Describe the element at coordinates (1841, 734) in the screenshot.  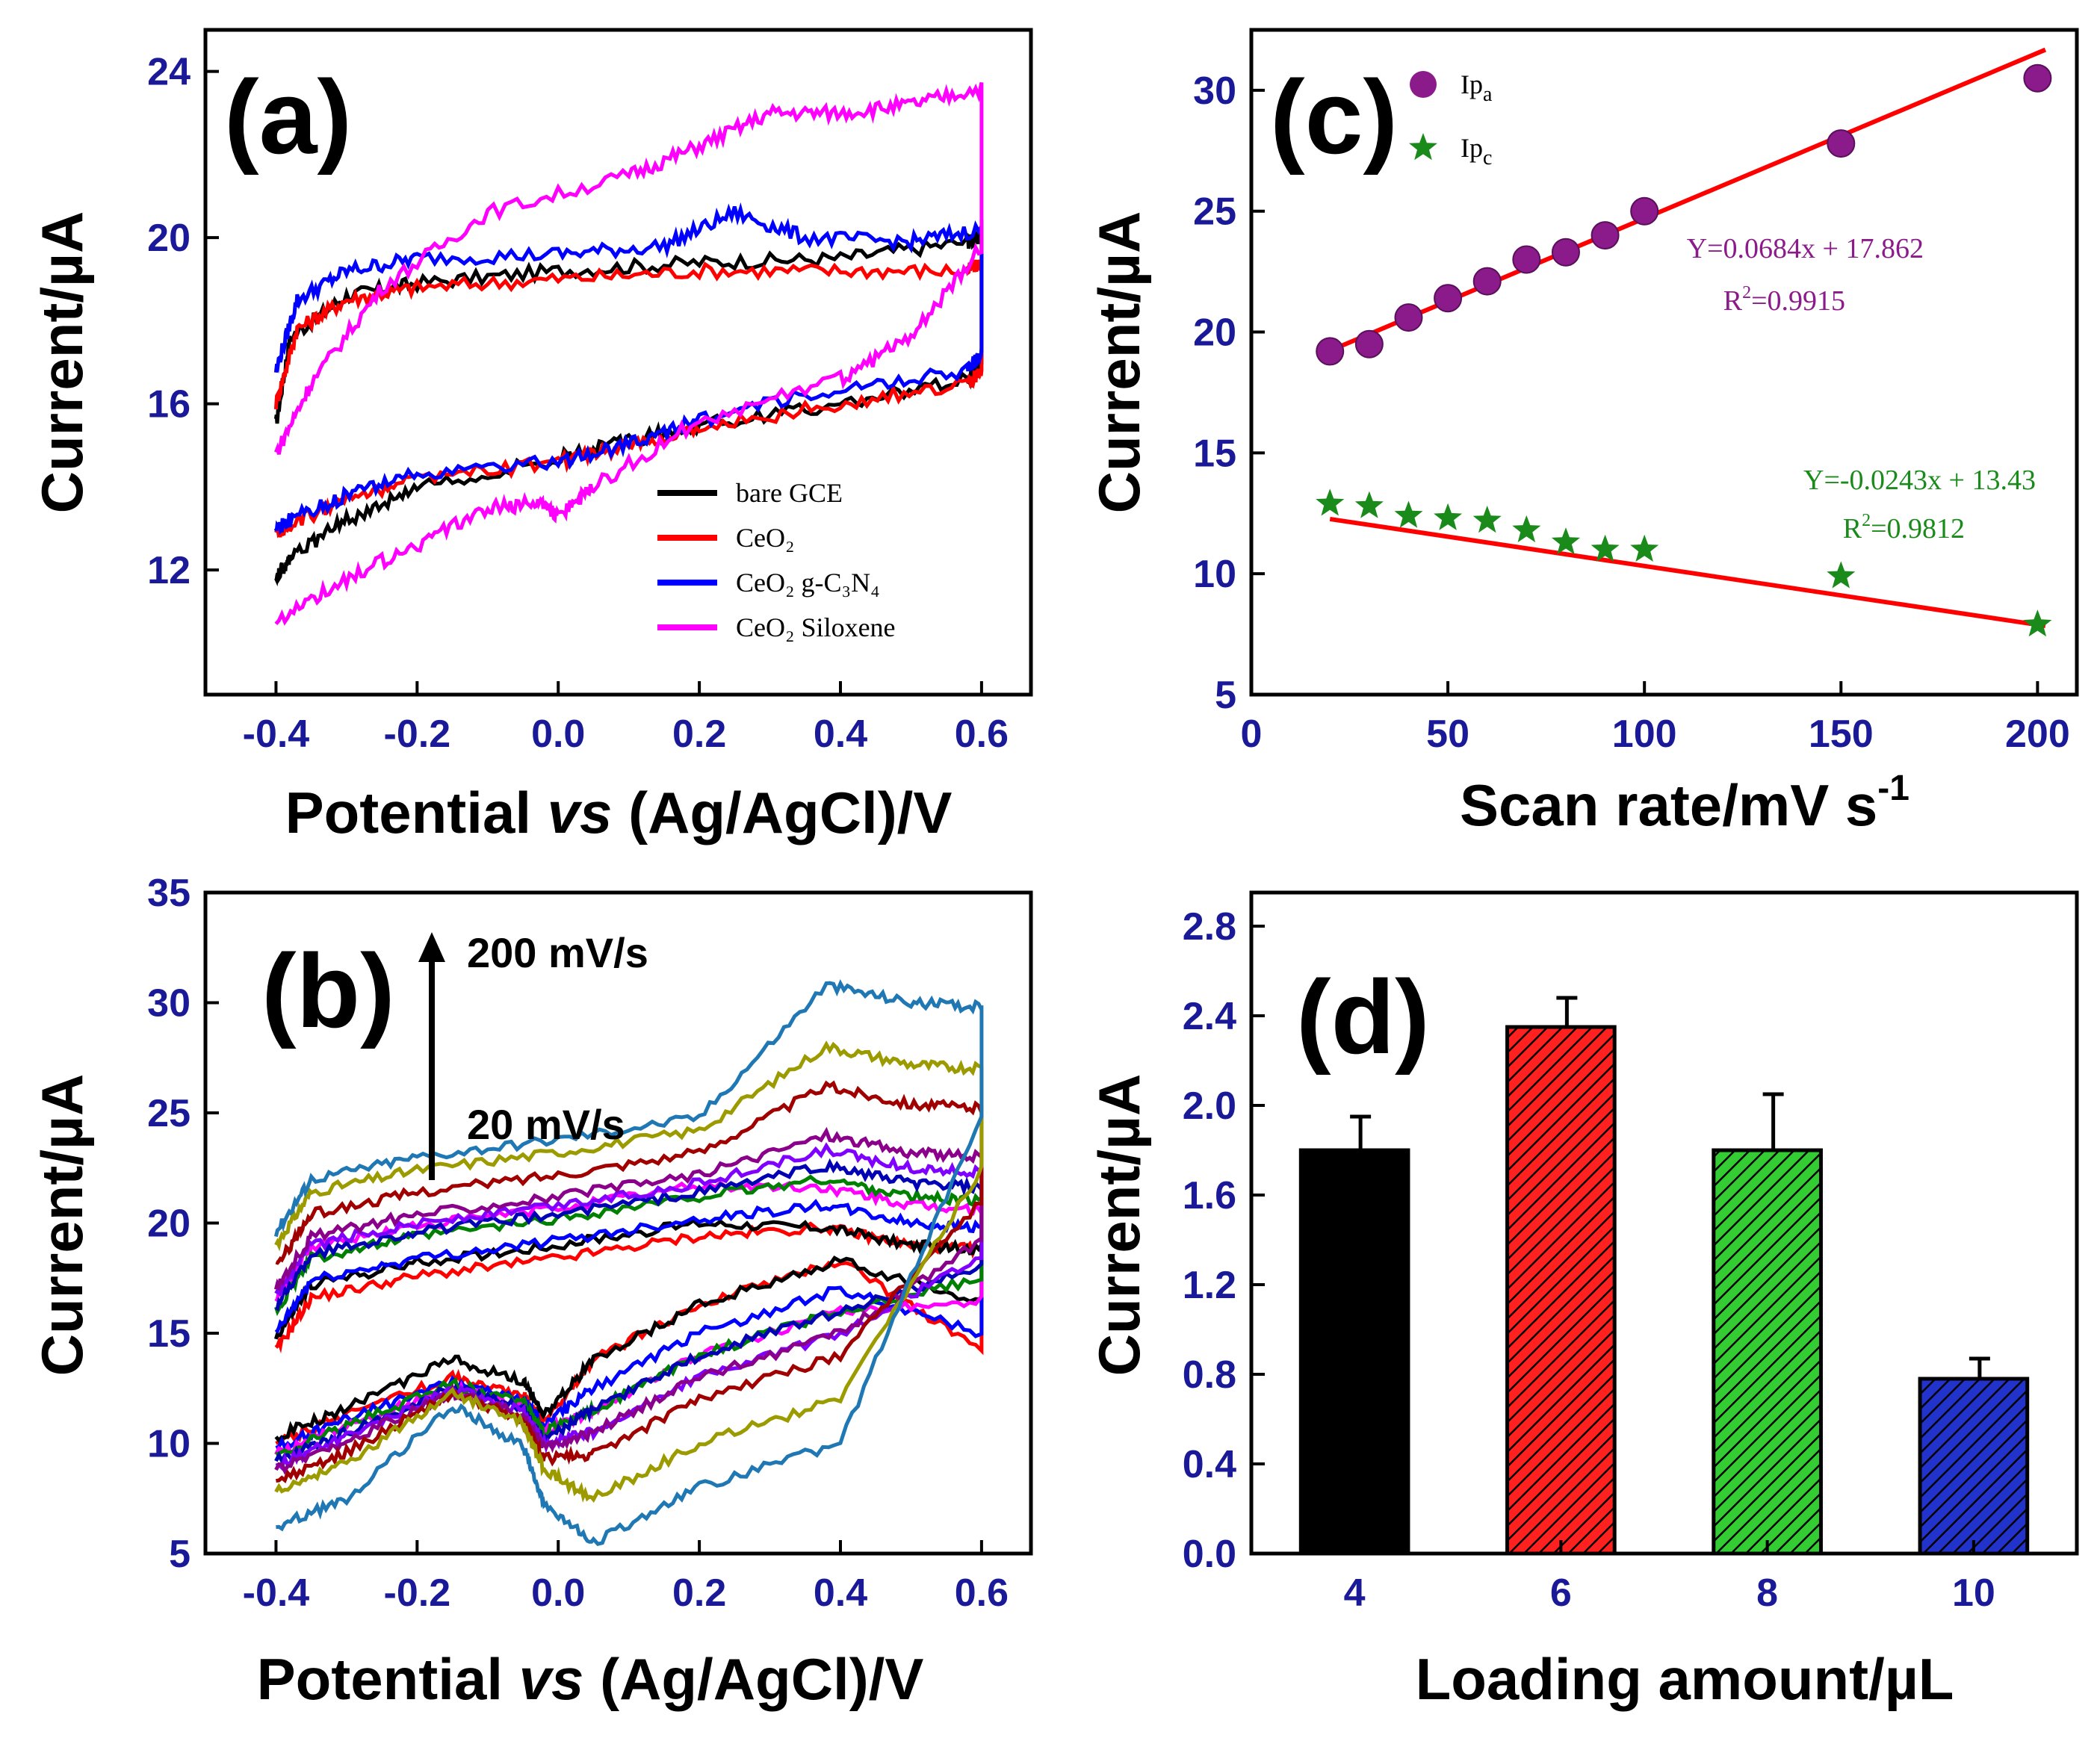
I see `panel-c-xtick-label: 150` at that location.